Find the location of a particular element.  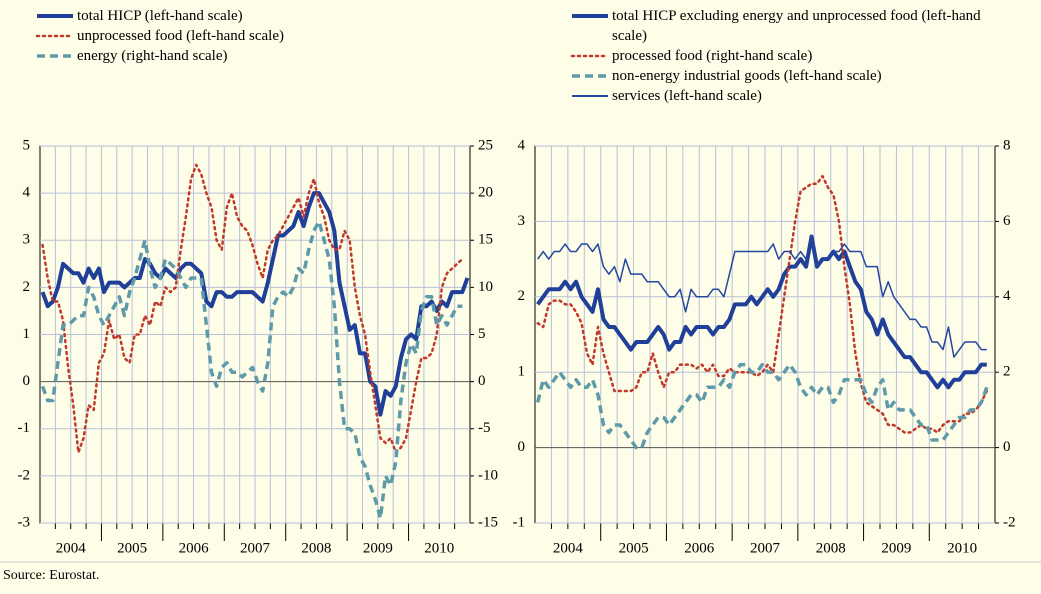

legend-label: unprocessed food (left-hand scale) is located at coordinates (180, 36).